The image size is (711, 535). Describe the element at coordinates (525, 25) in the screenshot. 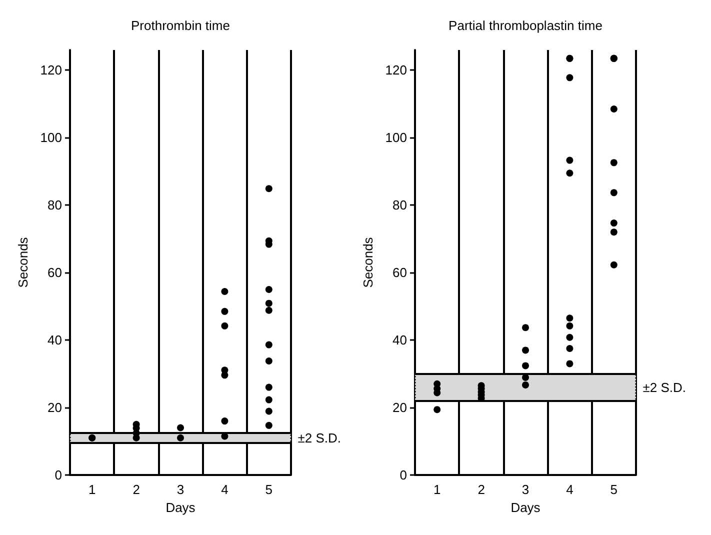

I see `chart-title: Partial thromboplastin time` at that location.